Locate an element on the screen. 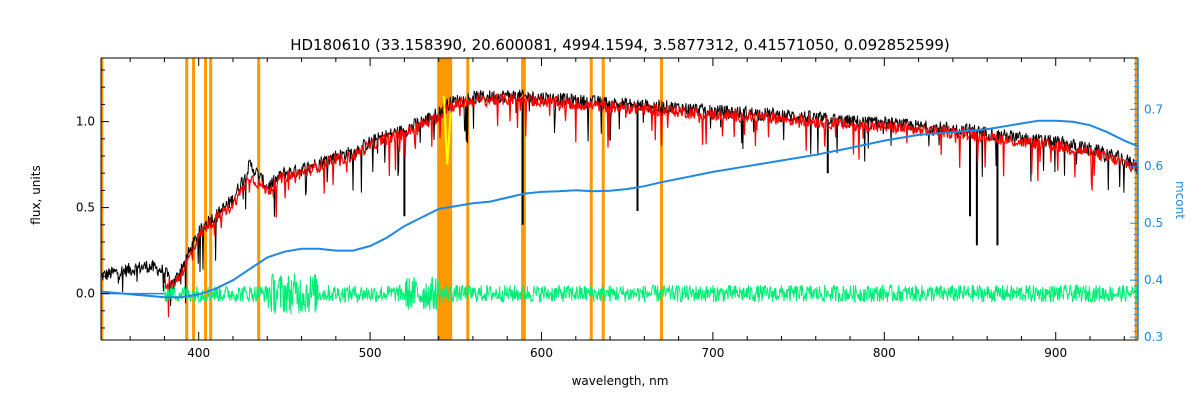  x-tick-label: 800 is located at coordinates (884, 353).